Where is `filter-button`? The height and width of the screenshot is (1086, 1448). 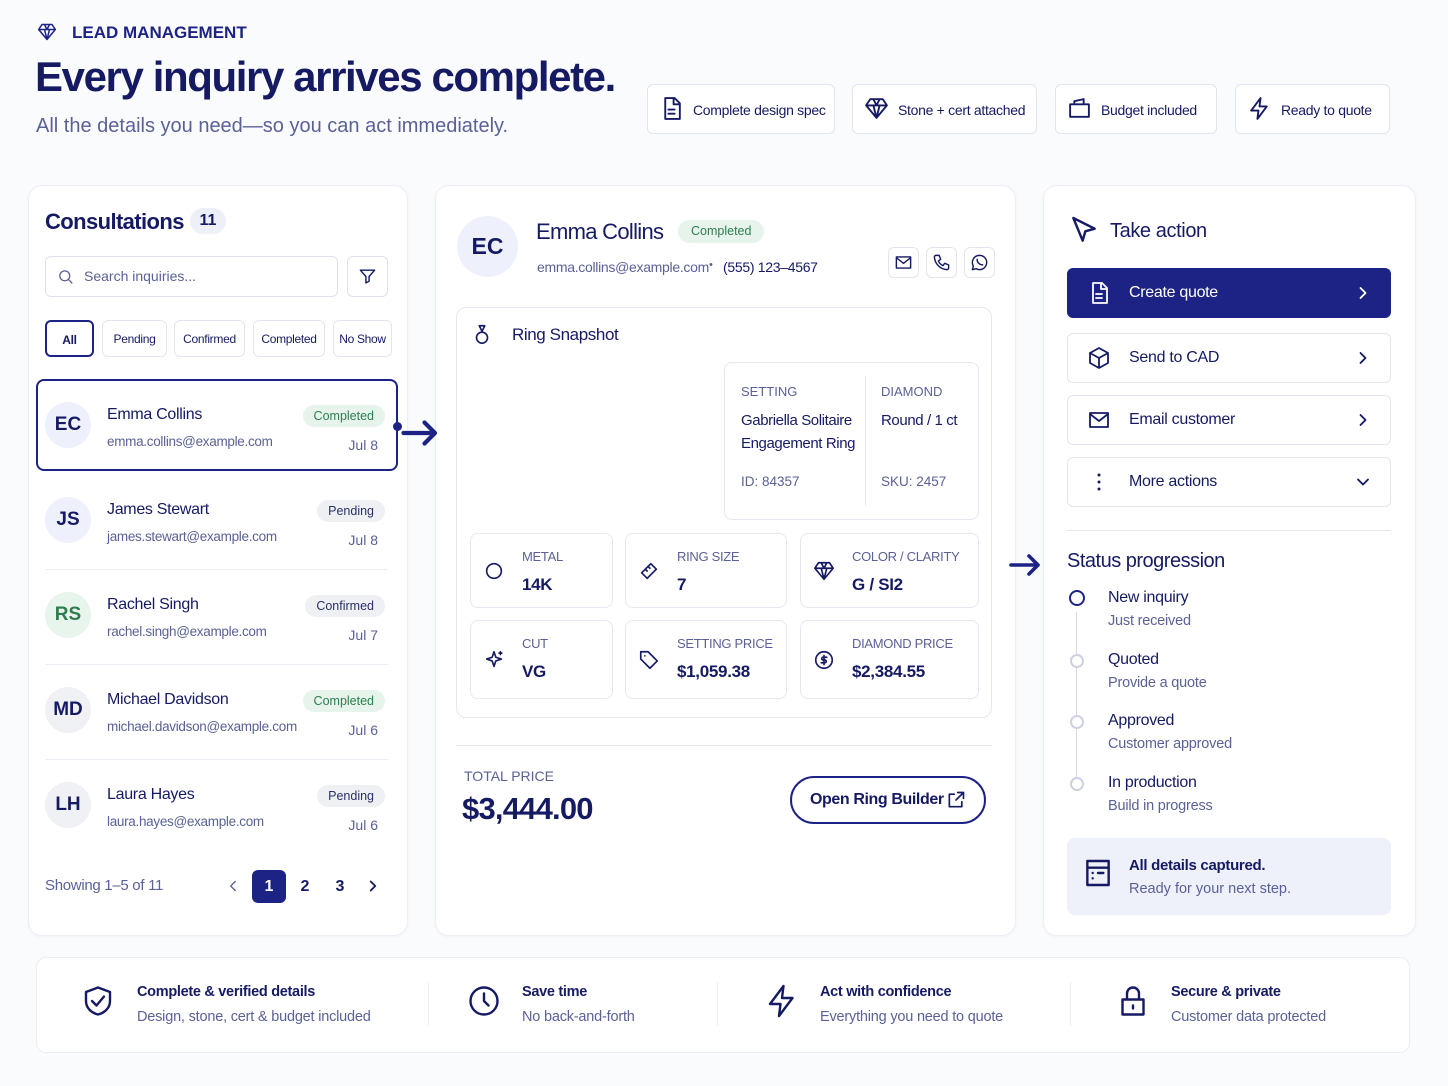 filter-button is located at coordinates (367, 276).